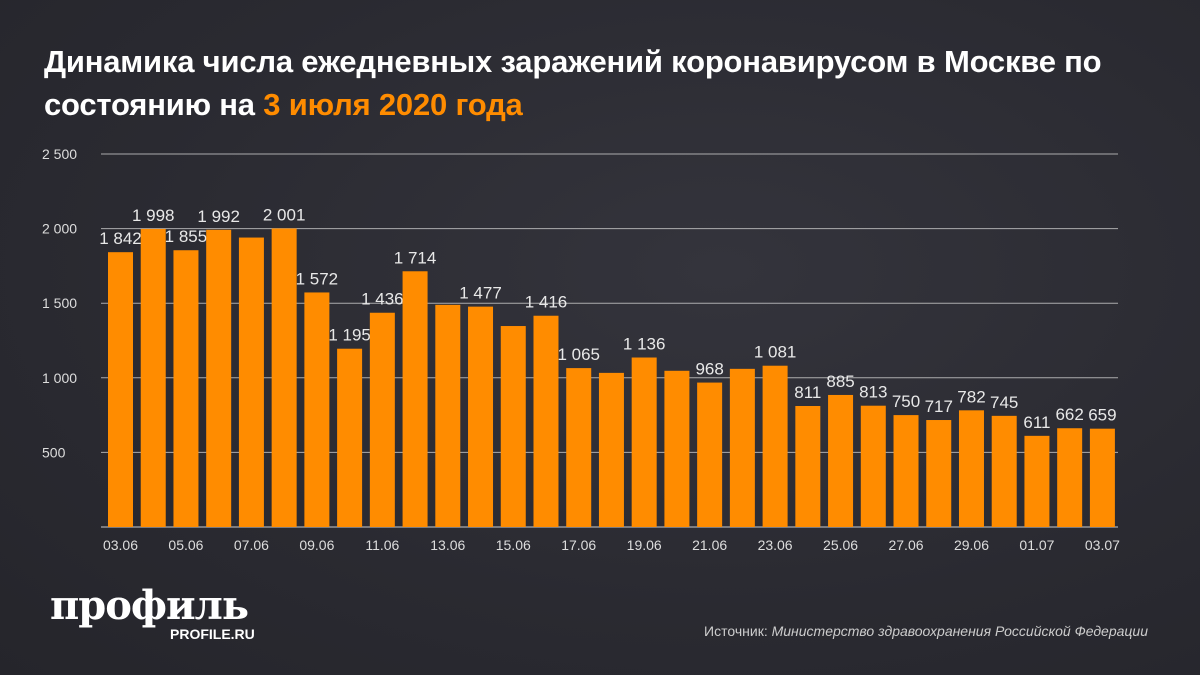 Image resolution: width=1200 pixels, height=675 pixels. I want to click on x-tick-label: 01.07, so click(1036, 545).